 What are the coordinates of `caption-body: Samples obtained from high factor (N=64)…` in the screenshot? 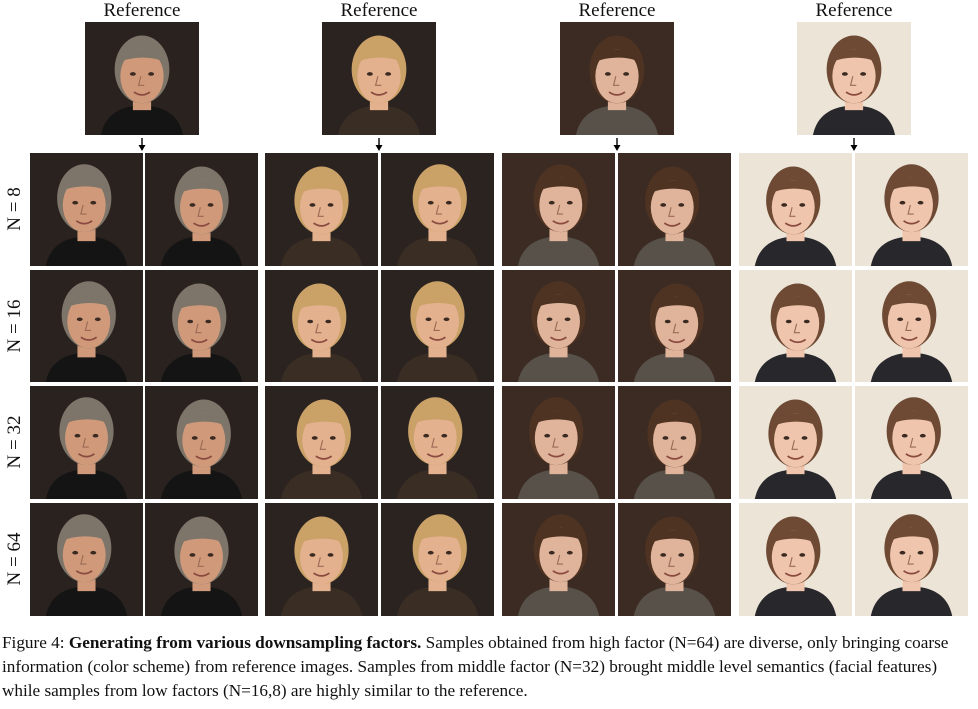 It's located at (475, 666).